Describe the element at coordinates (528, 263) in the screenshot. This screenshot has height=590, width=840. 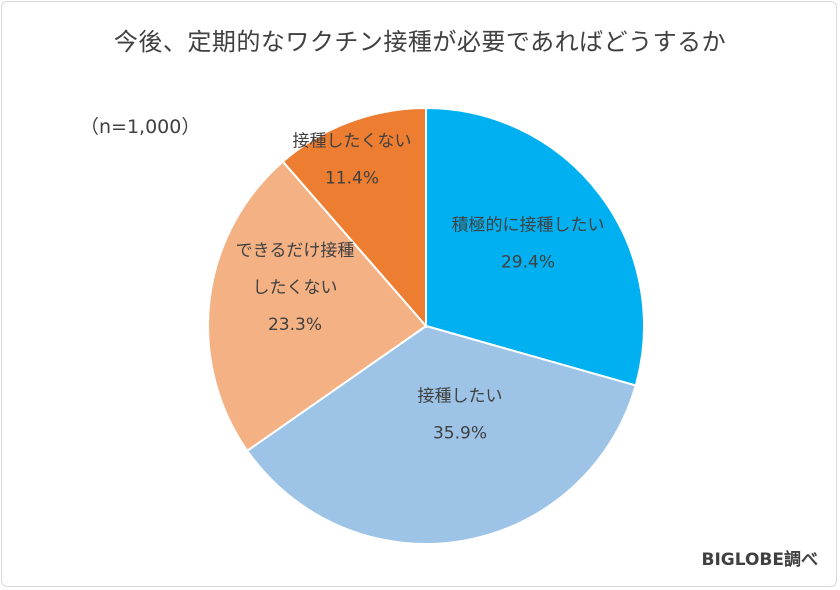
I see `slice-value-label-0: 29.4%` at that location.